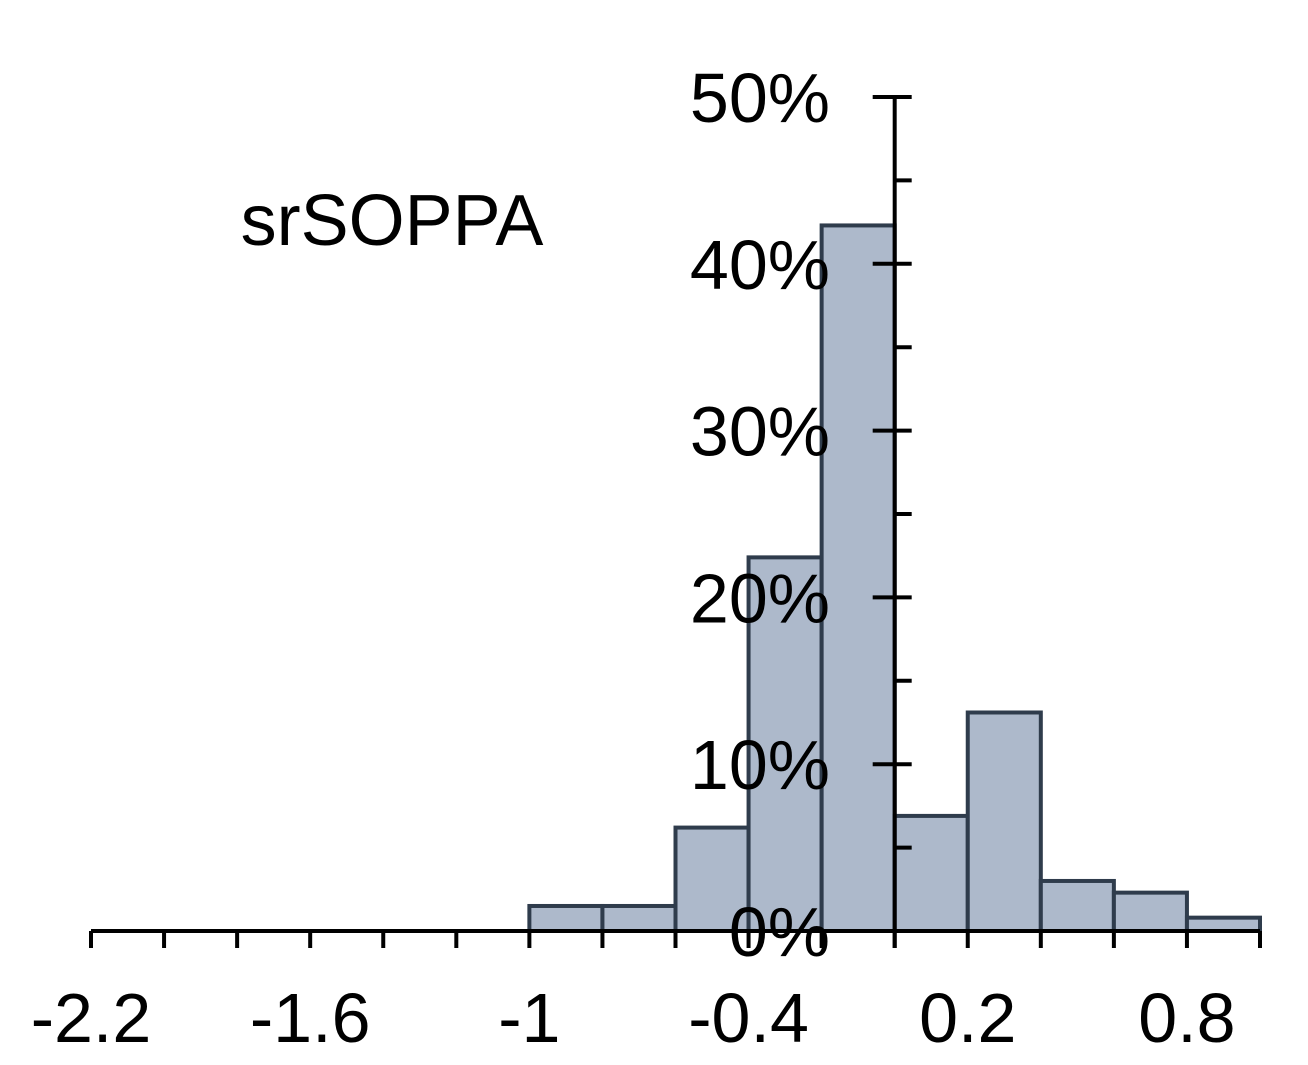 The height and width of the screenshot is (1065, 1308). What do you see at coordinates (760, 98) in the screenshot?
I see `y-tick-label: 50%` at bounding box center [760, 98].